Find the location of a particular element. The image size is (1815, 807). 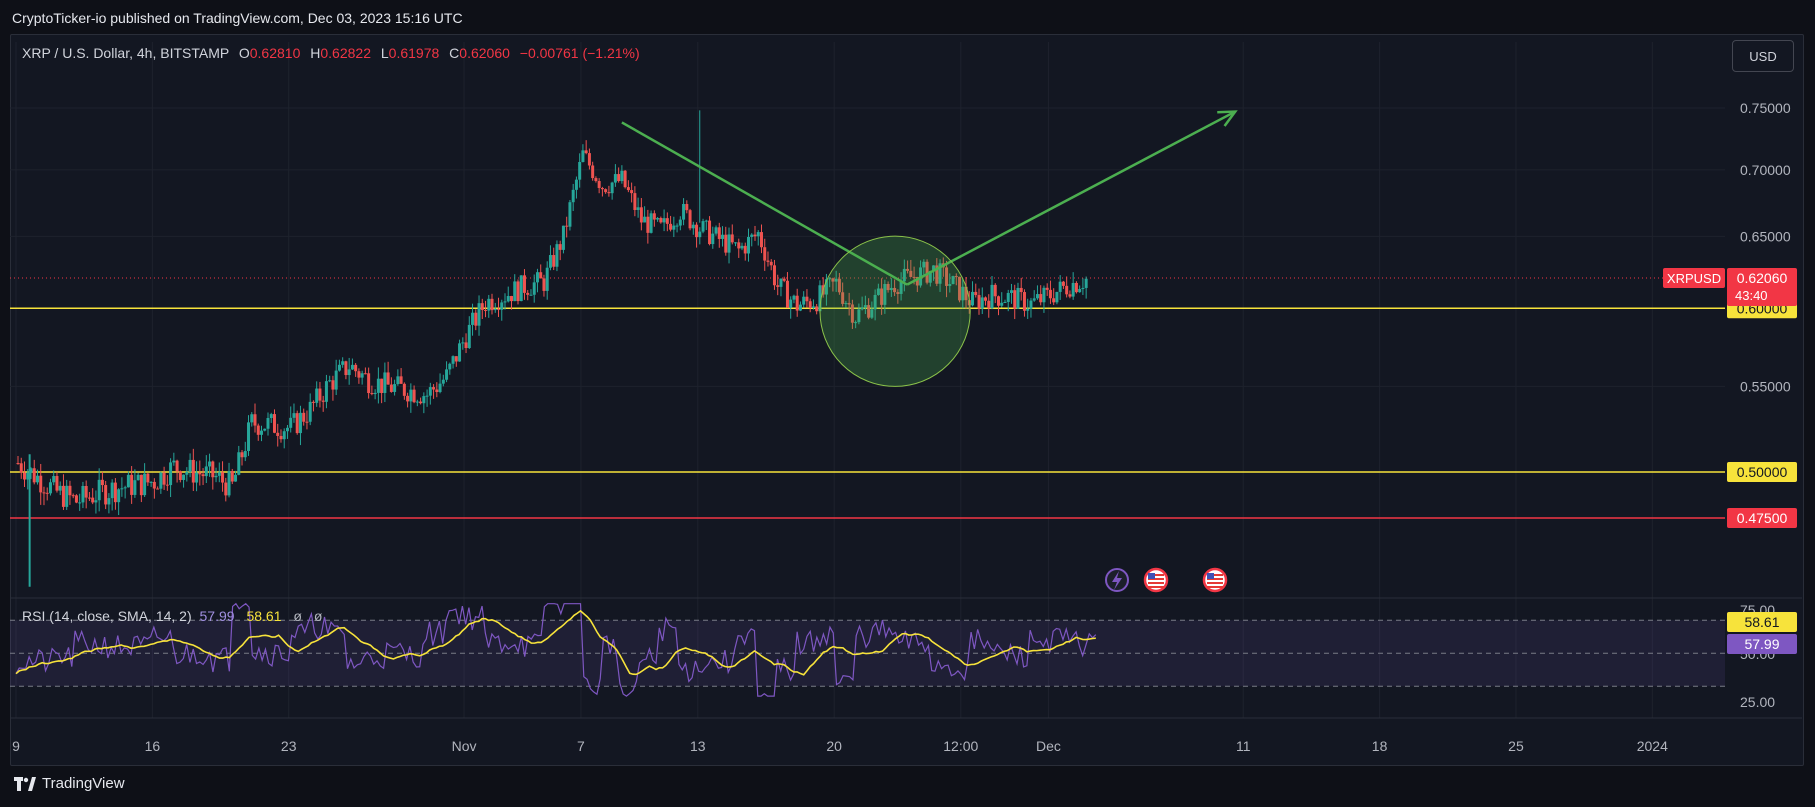

currency-button: USD is located at coordinates (1763, 56).